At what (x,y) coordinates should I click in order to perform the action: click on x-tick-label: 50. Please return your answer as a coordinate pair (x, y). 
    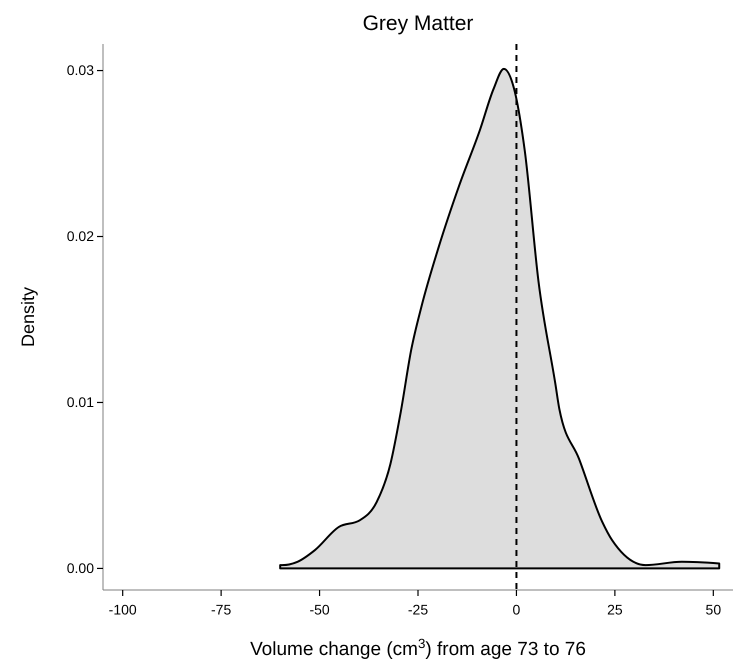
    Looking at the image, I should click on (714, 609).